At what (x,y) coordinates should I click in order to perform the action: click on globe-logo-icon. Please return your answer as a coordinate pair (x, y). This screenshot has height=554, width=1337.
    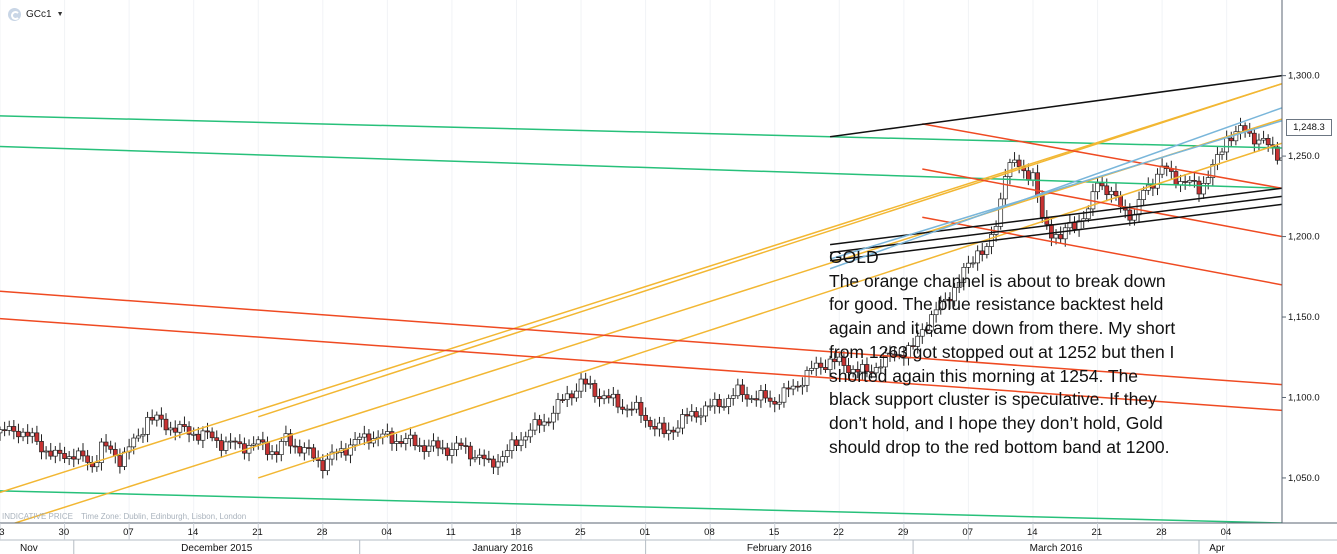
    Looking at the image, I should click on (14, 14).